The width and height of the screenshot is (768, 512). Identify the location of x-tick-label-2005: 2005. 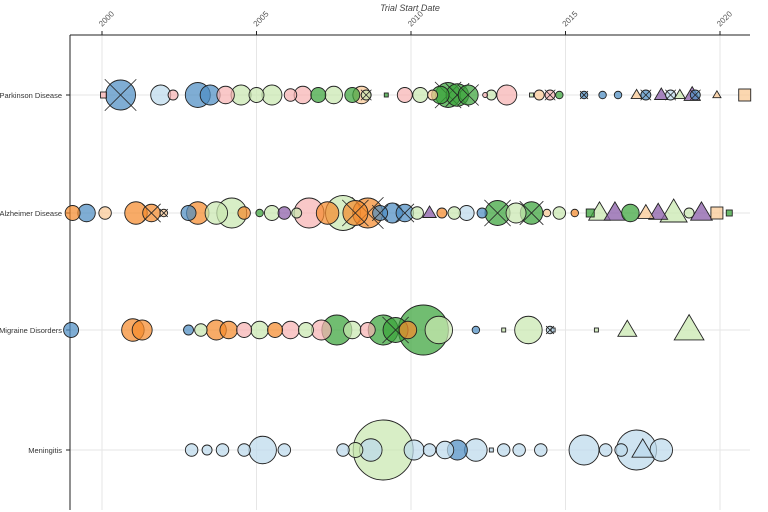
(261, 18).